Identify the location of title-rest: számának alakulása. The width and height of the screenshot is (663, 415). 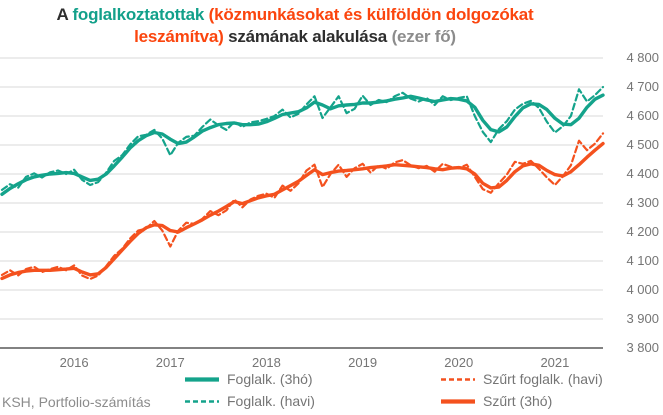
(308, 36).